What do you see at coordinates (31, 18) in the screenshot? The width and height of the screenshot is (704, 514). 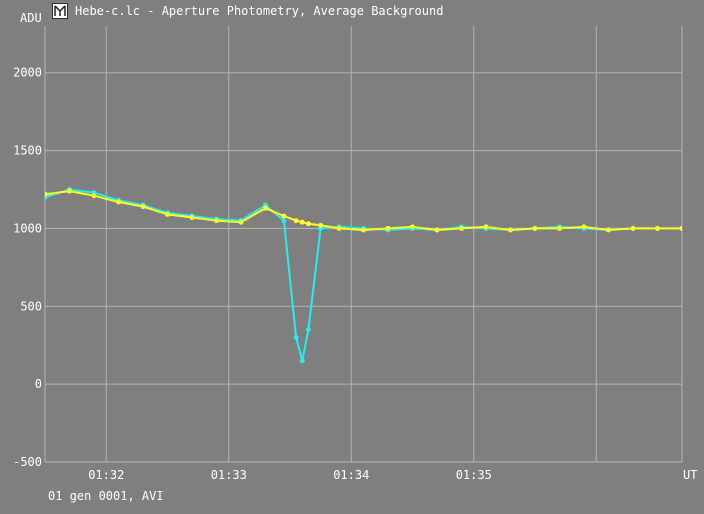 I see `y-axis-label: ADU` at bounding box center [31, 18].